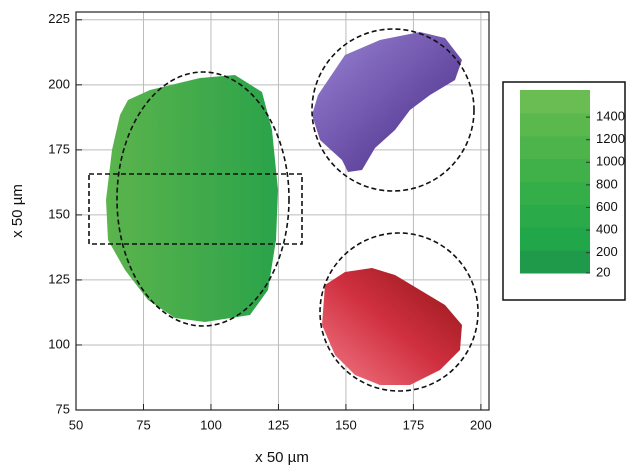 This screenshot has height=468, width=627. I want to click on colorbar-tick-label: 1400, so click(610, 116).